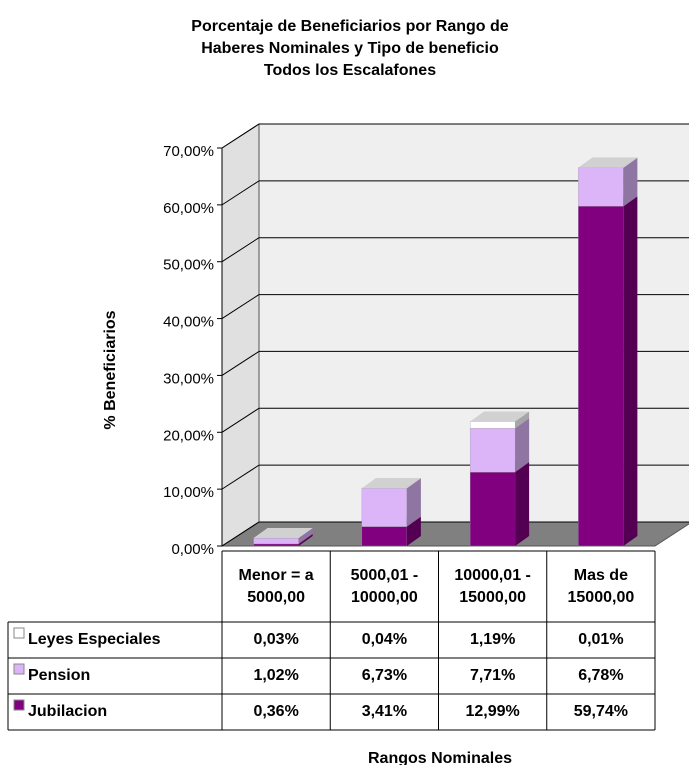 This screenshot has height=765, width=689. Describe the element at coordinates (492, 711) in the screenshot. I see `table-value: 12,99%` at that location.